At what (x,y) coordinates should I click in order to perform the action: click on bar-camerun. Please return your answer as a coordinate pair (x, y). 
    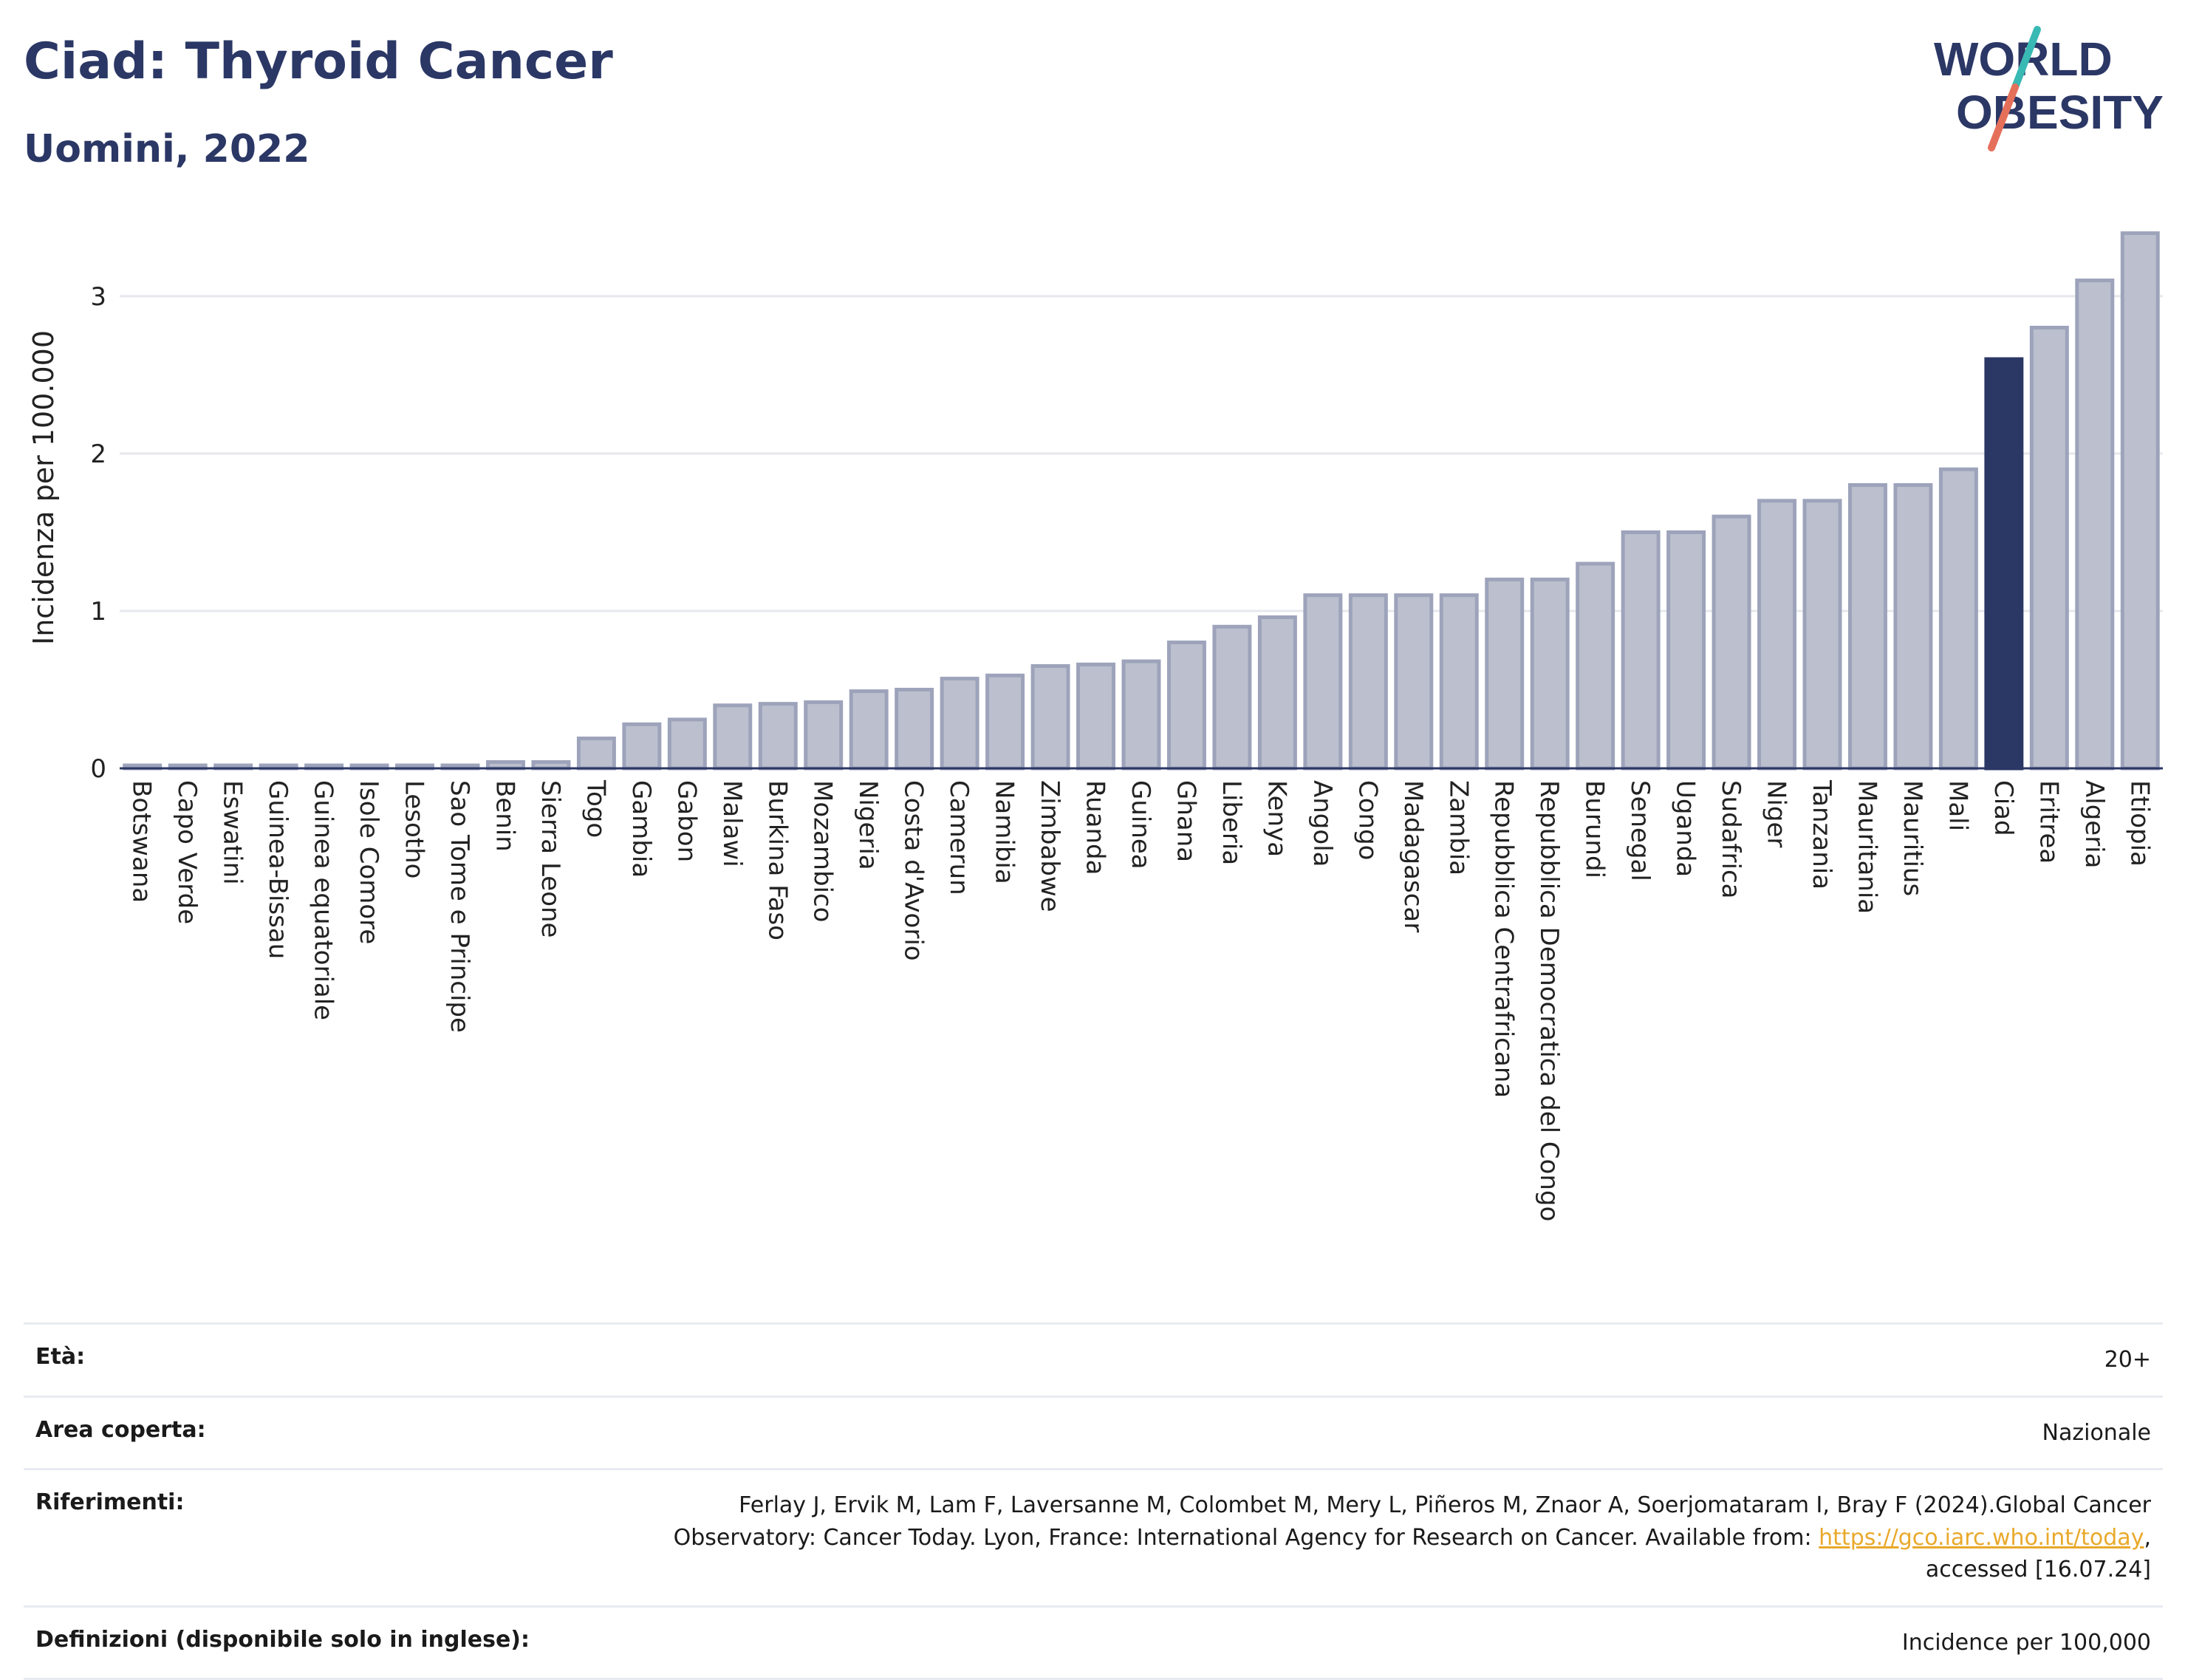
    Looking at the image, I should click on (960, 723).